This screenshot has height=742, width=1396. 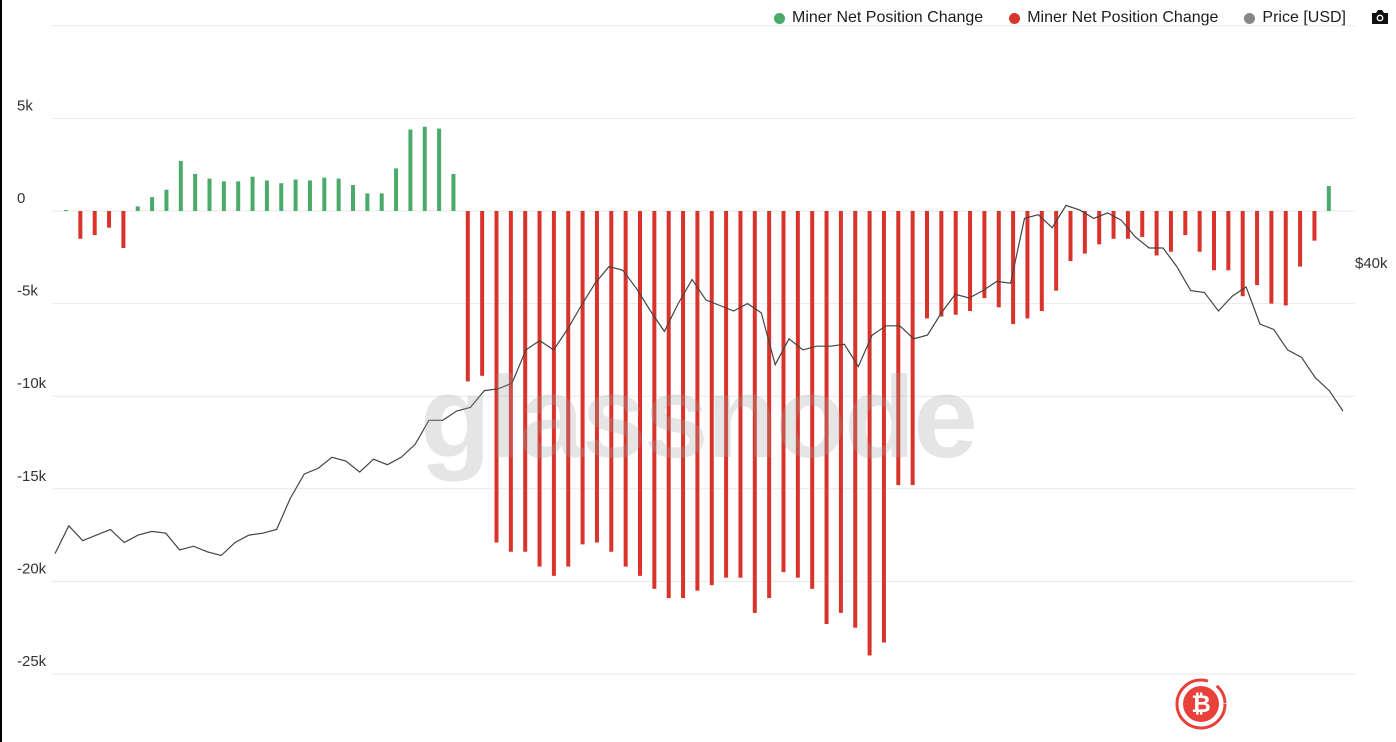 What do you see at coordinates (1015, 18) in the screenshot?
I see `legend-swatch-negative` at bounding box center [1015, 18].